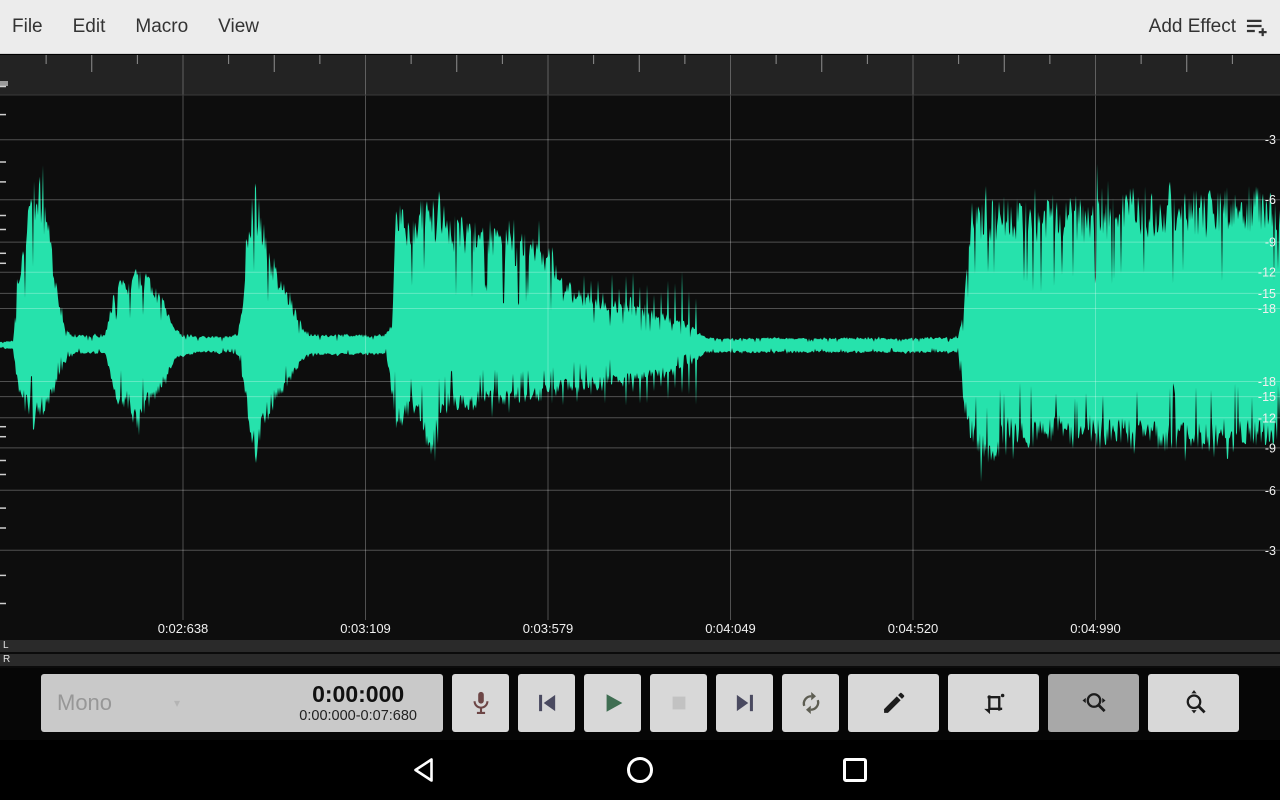  I want to click on channel-strip-left: L, so click(640, 646).